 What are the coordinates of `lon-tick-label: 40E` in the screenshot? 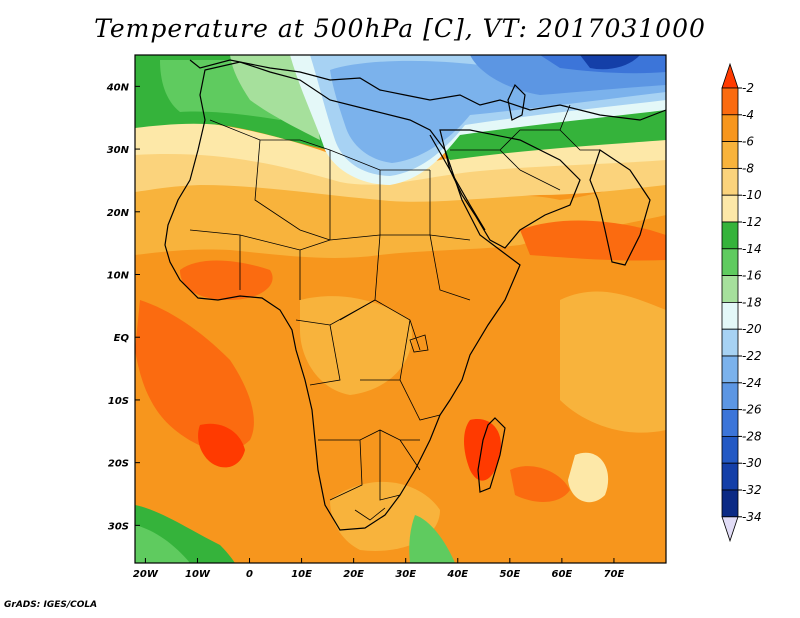 It's located at (457, 574).